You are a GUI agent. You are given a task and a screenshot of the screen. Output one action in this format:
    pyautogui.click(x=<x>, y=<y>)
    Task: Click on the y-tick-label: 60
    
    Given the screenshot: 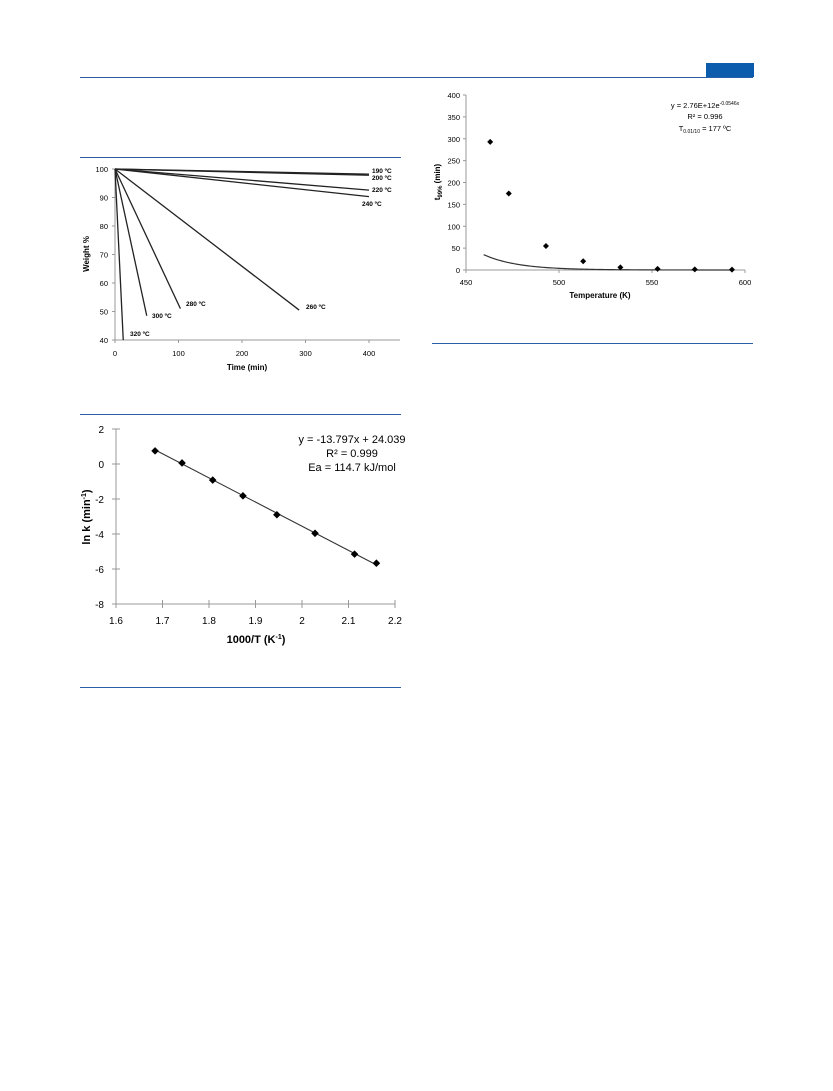 What is the action you would take?
    pyautogui.click(x=104, y=283)
    